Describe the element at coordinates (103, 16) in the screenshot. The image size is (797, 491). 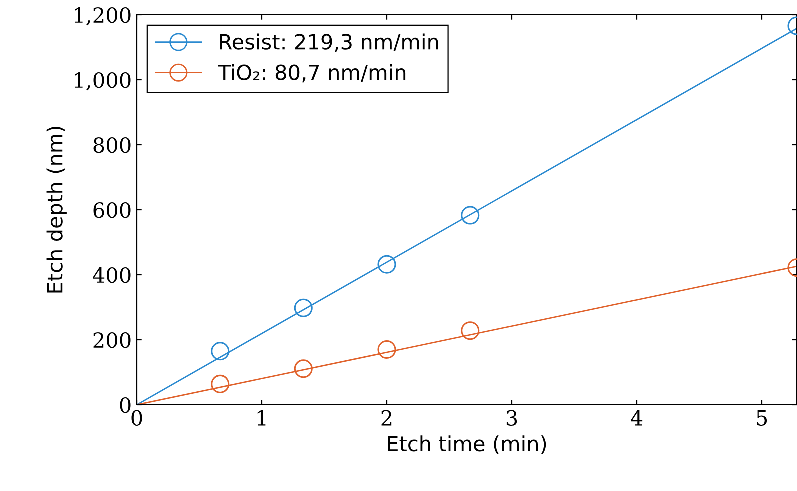
I see `y-tick-label: 1,200` at that location.